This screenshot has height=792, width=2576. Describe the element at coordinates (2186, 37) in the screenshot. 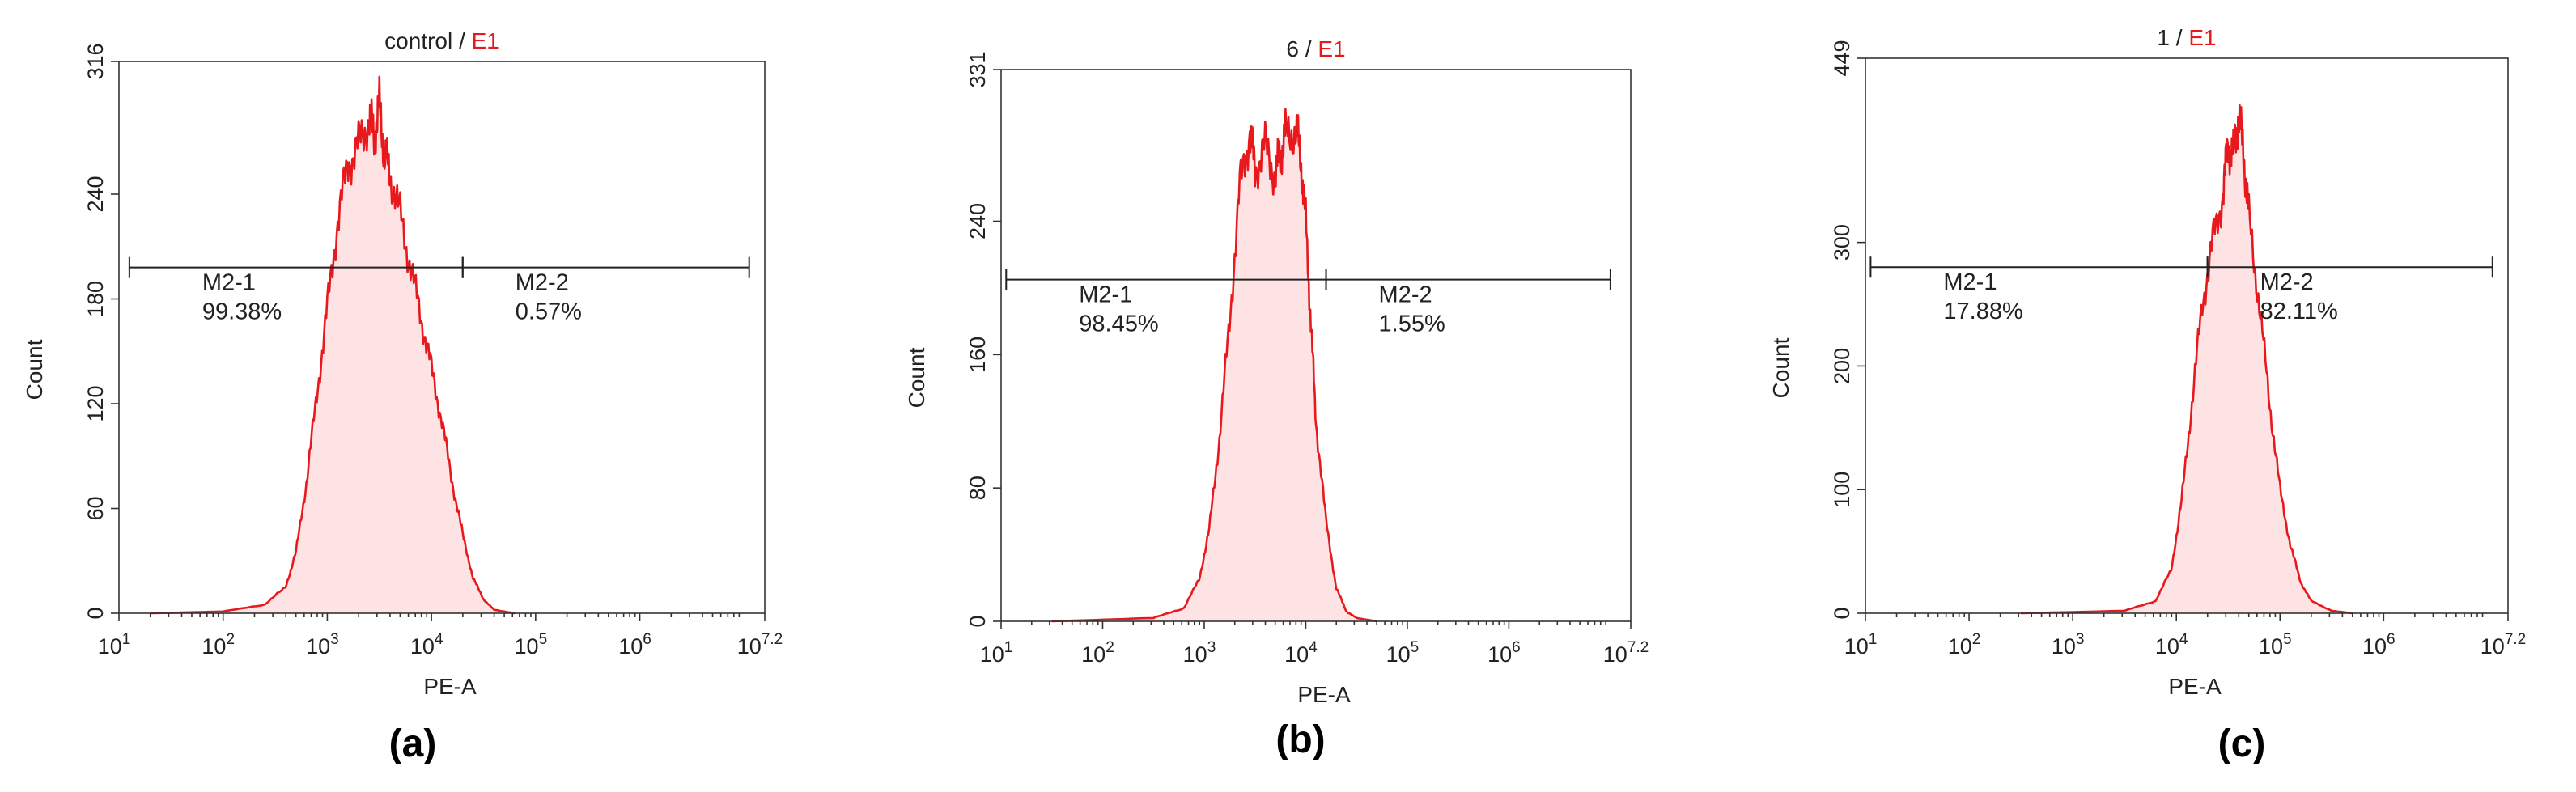

I see `panel-title: 1 / E1` at that location.